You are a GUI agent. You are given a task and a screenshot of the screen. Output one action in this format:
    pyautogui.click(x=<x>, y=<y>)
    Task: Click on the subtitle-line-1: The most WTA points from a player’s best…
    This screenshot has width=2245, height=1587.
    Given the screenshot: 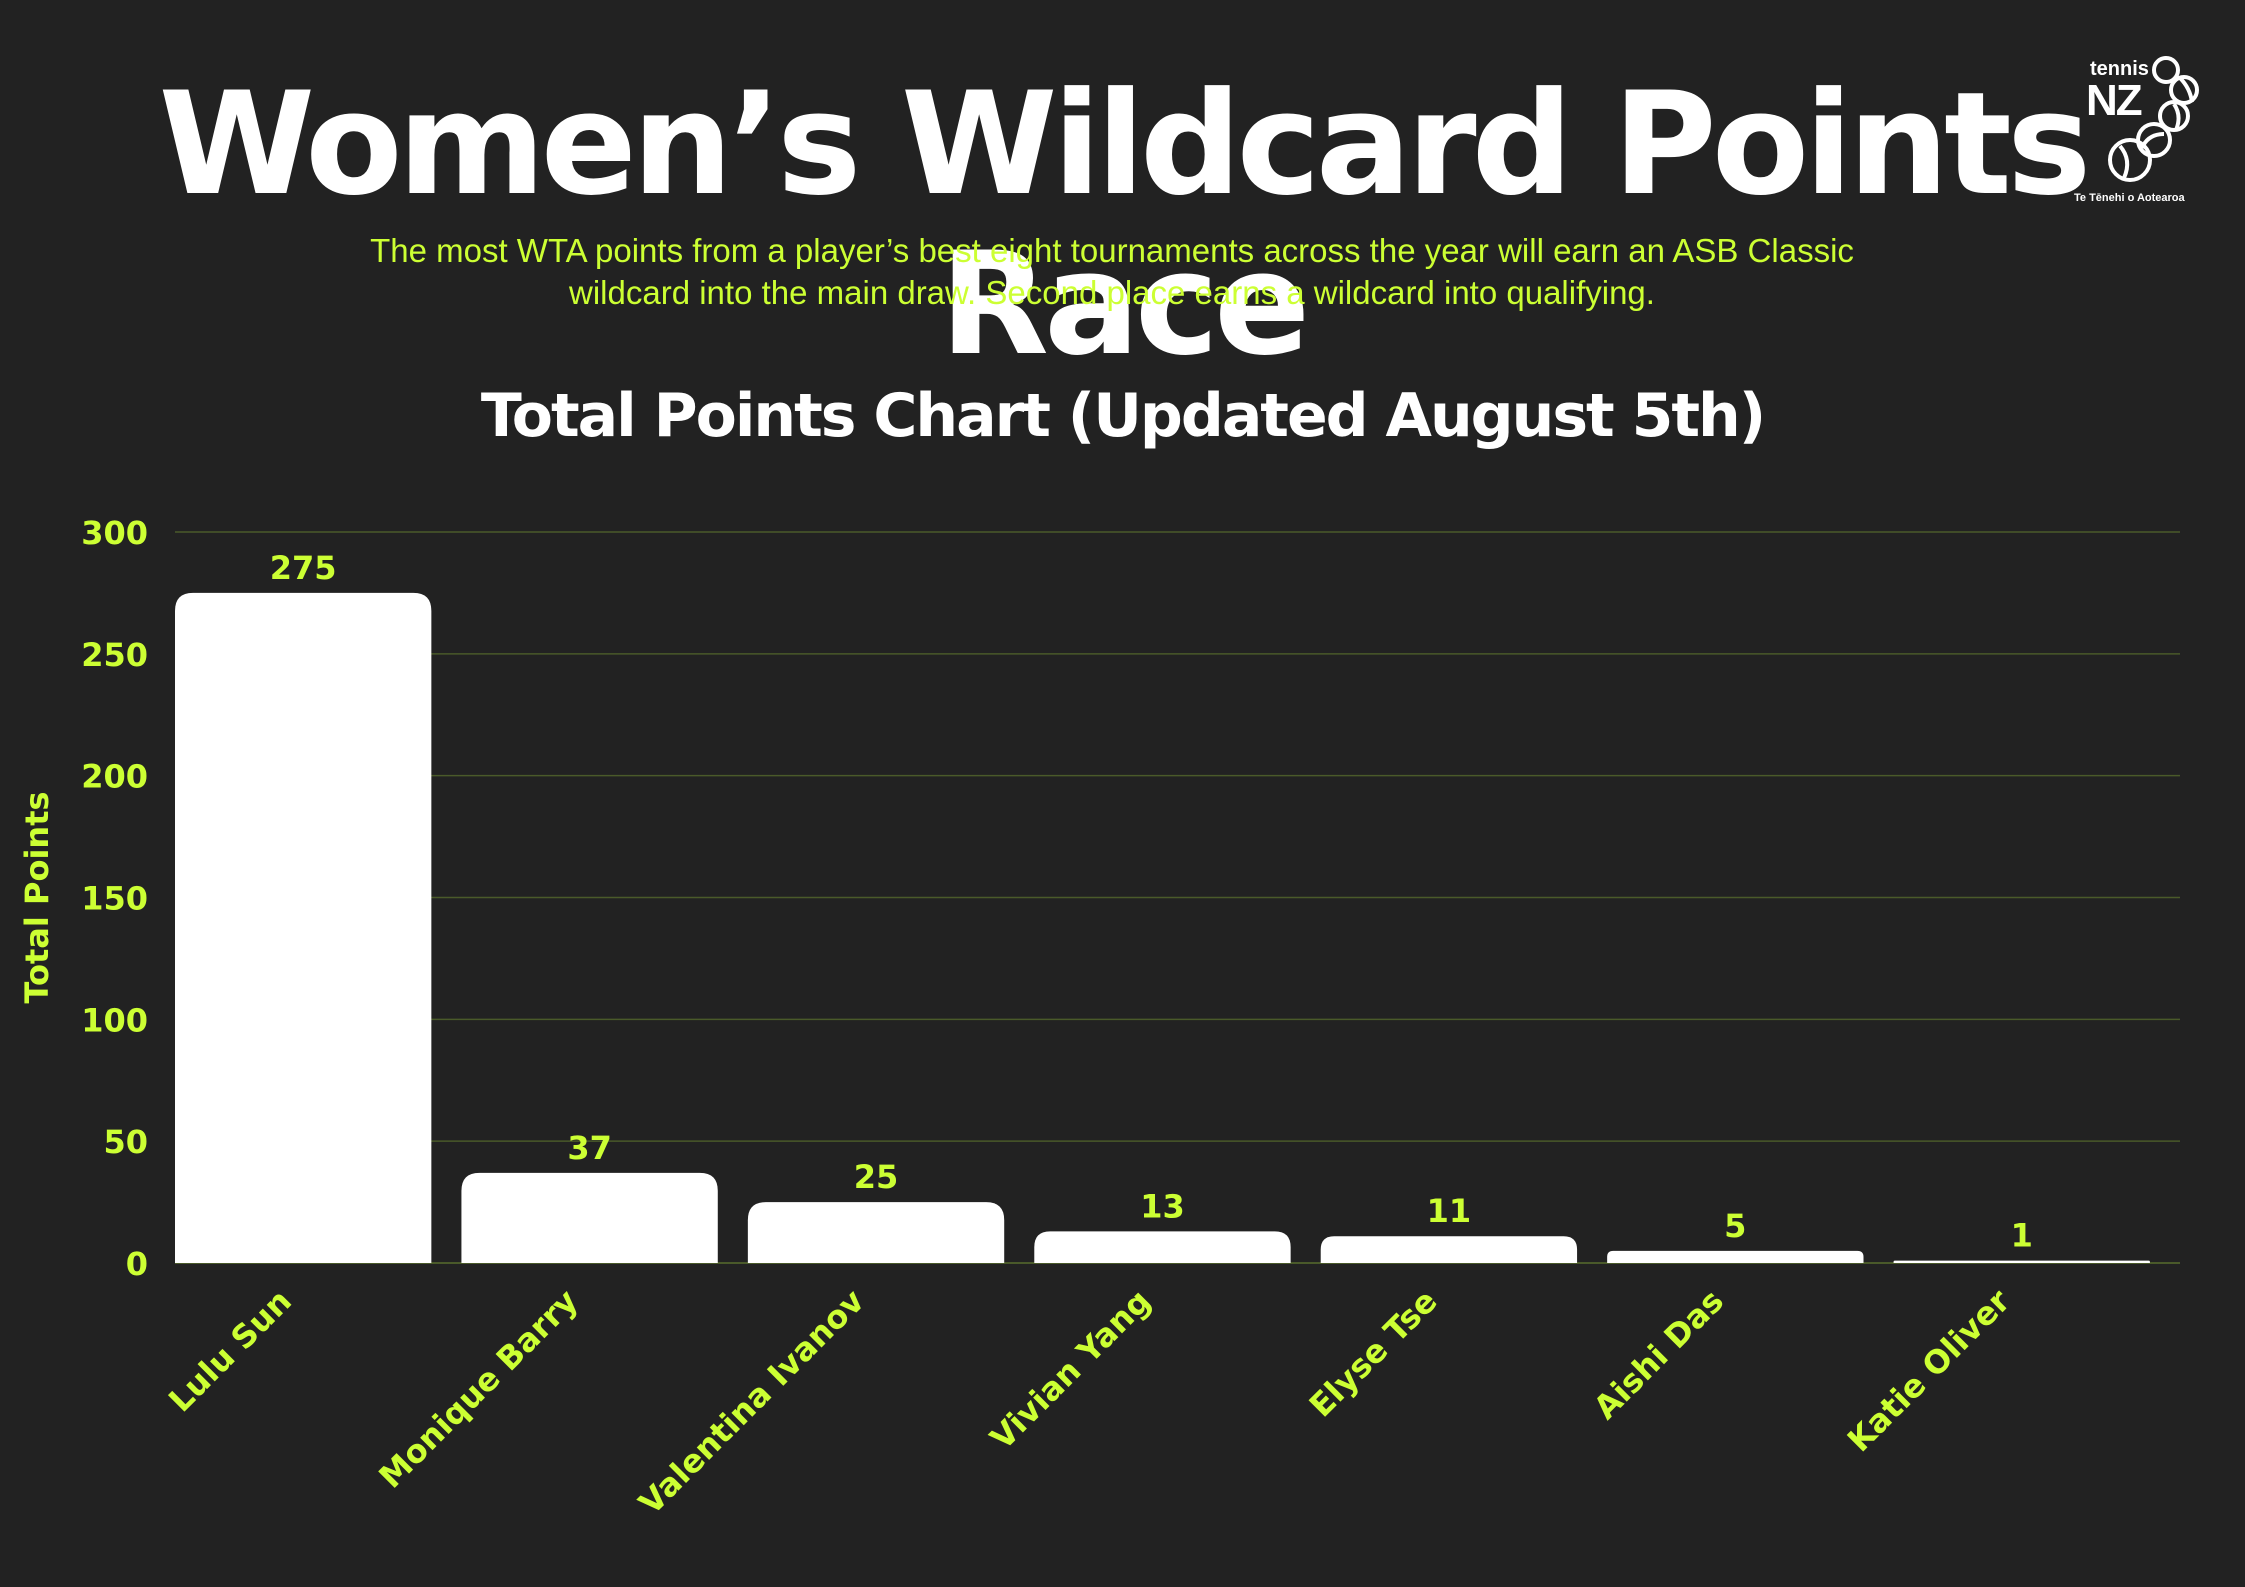 What is the action you would take?
    pyautogui.click(x=1112, y=250)
    